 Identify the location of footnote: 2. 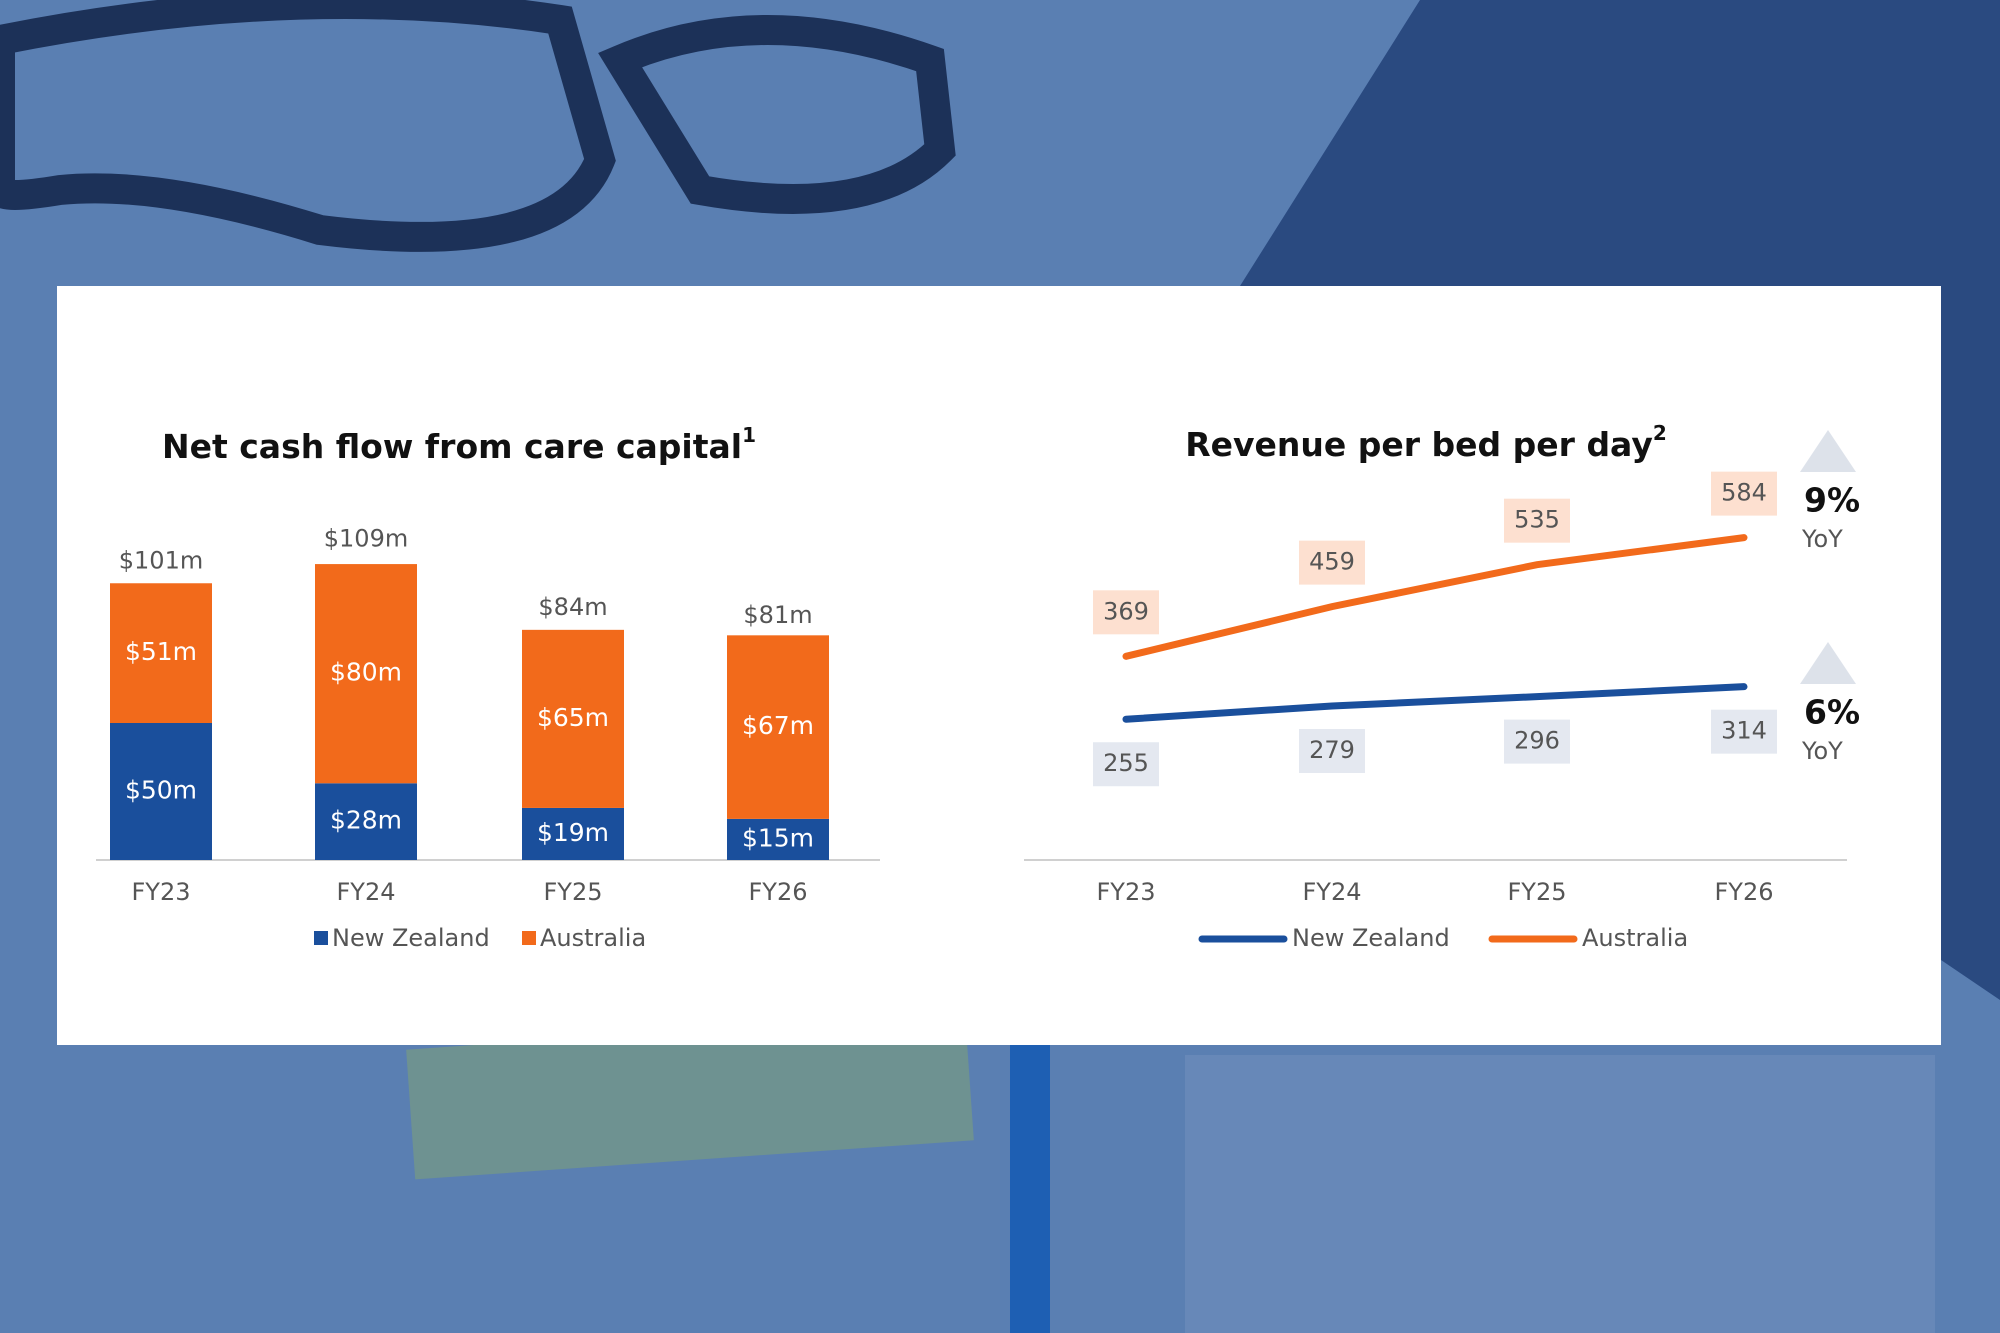
(1660, 433).